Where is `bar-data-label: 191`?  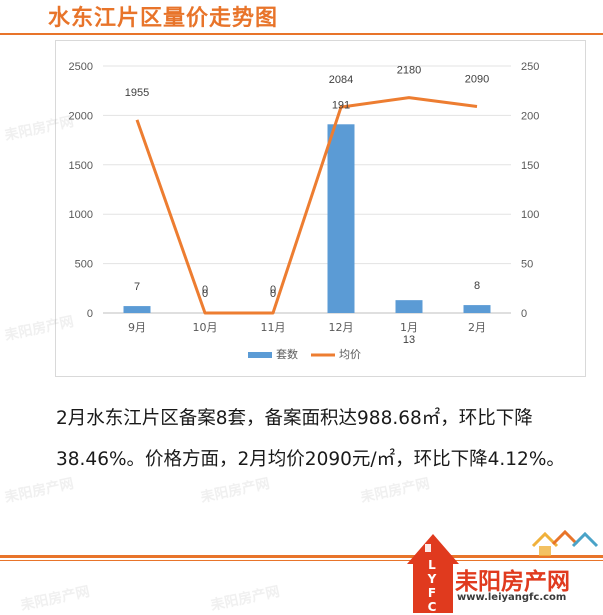 bar-data-label: 191 is located at coordinates (341, 105).